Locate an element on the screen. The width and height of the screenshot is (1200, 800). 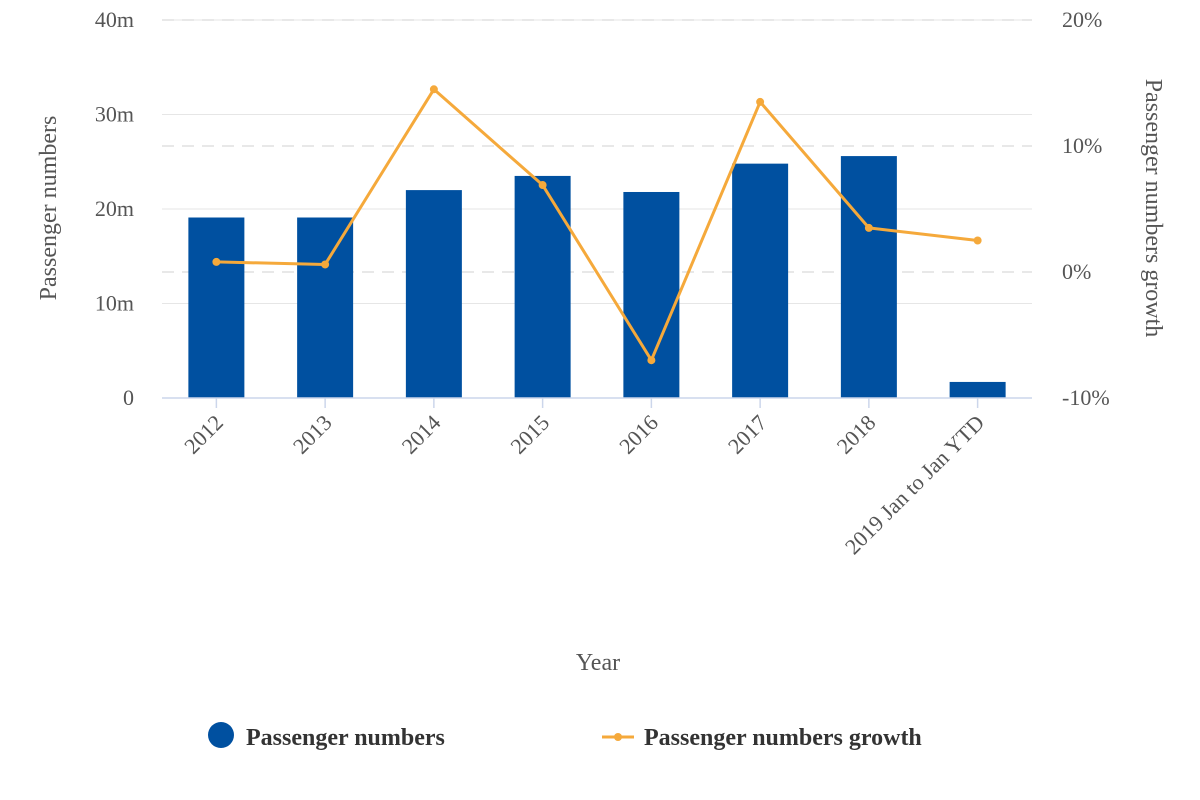
bar-2013 is located at coordinates (325, 307).